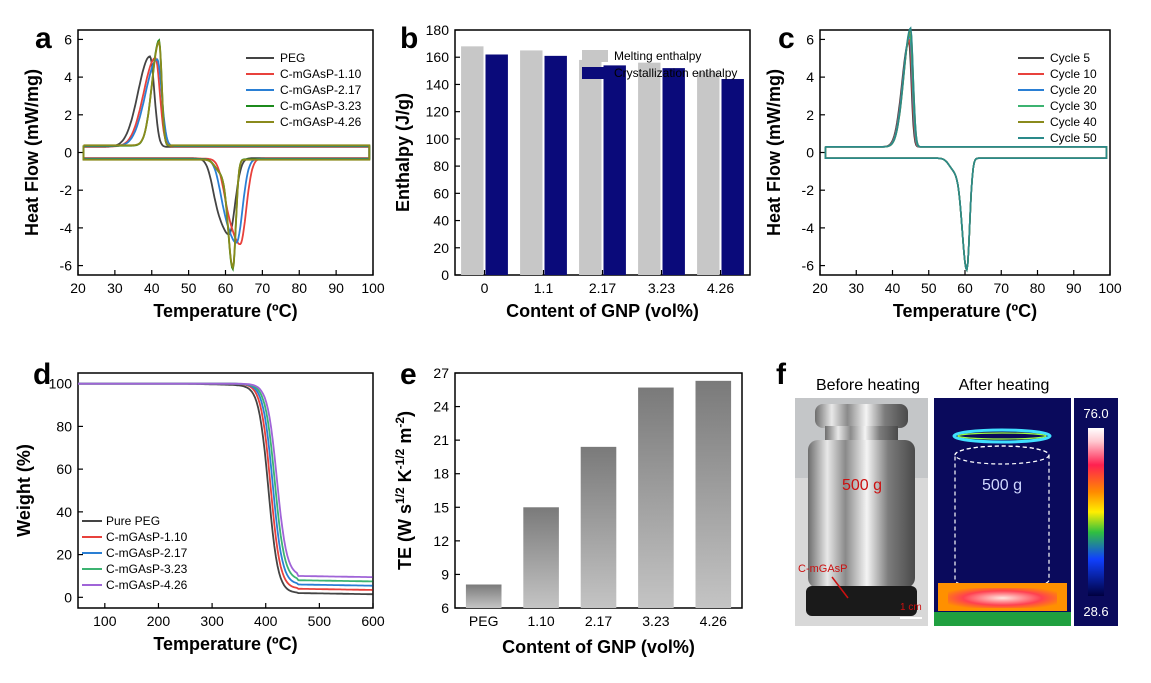  I want to click on bar-Crystallization enthalpy-2.17, so click(614, 170).